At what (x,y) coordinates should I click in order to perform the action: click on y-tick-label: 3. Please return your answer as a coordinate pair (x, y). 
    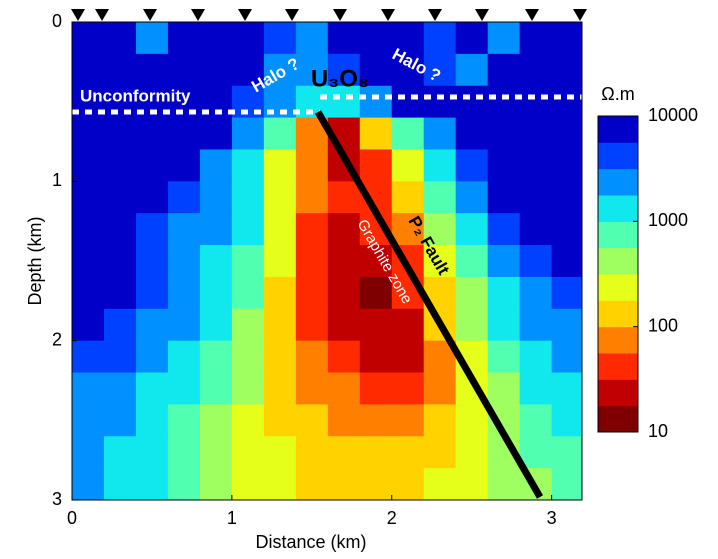
    Looking at the image, I should click on (57, 499).